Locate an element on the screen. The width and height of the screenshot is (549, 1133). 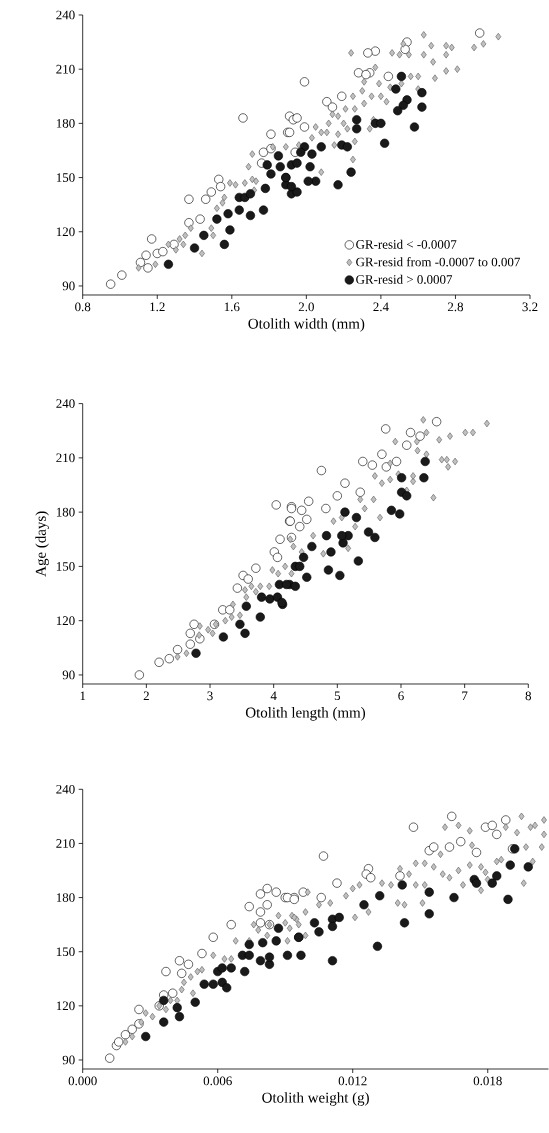
x-tick-label: 4 is located at coordinates (273, 696).